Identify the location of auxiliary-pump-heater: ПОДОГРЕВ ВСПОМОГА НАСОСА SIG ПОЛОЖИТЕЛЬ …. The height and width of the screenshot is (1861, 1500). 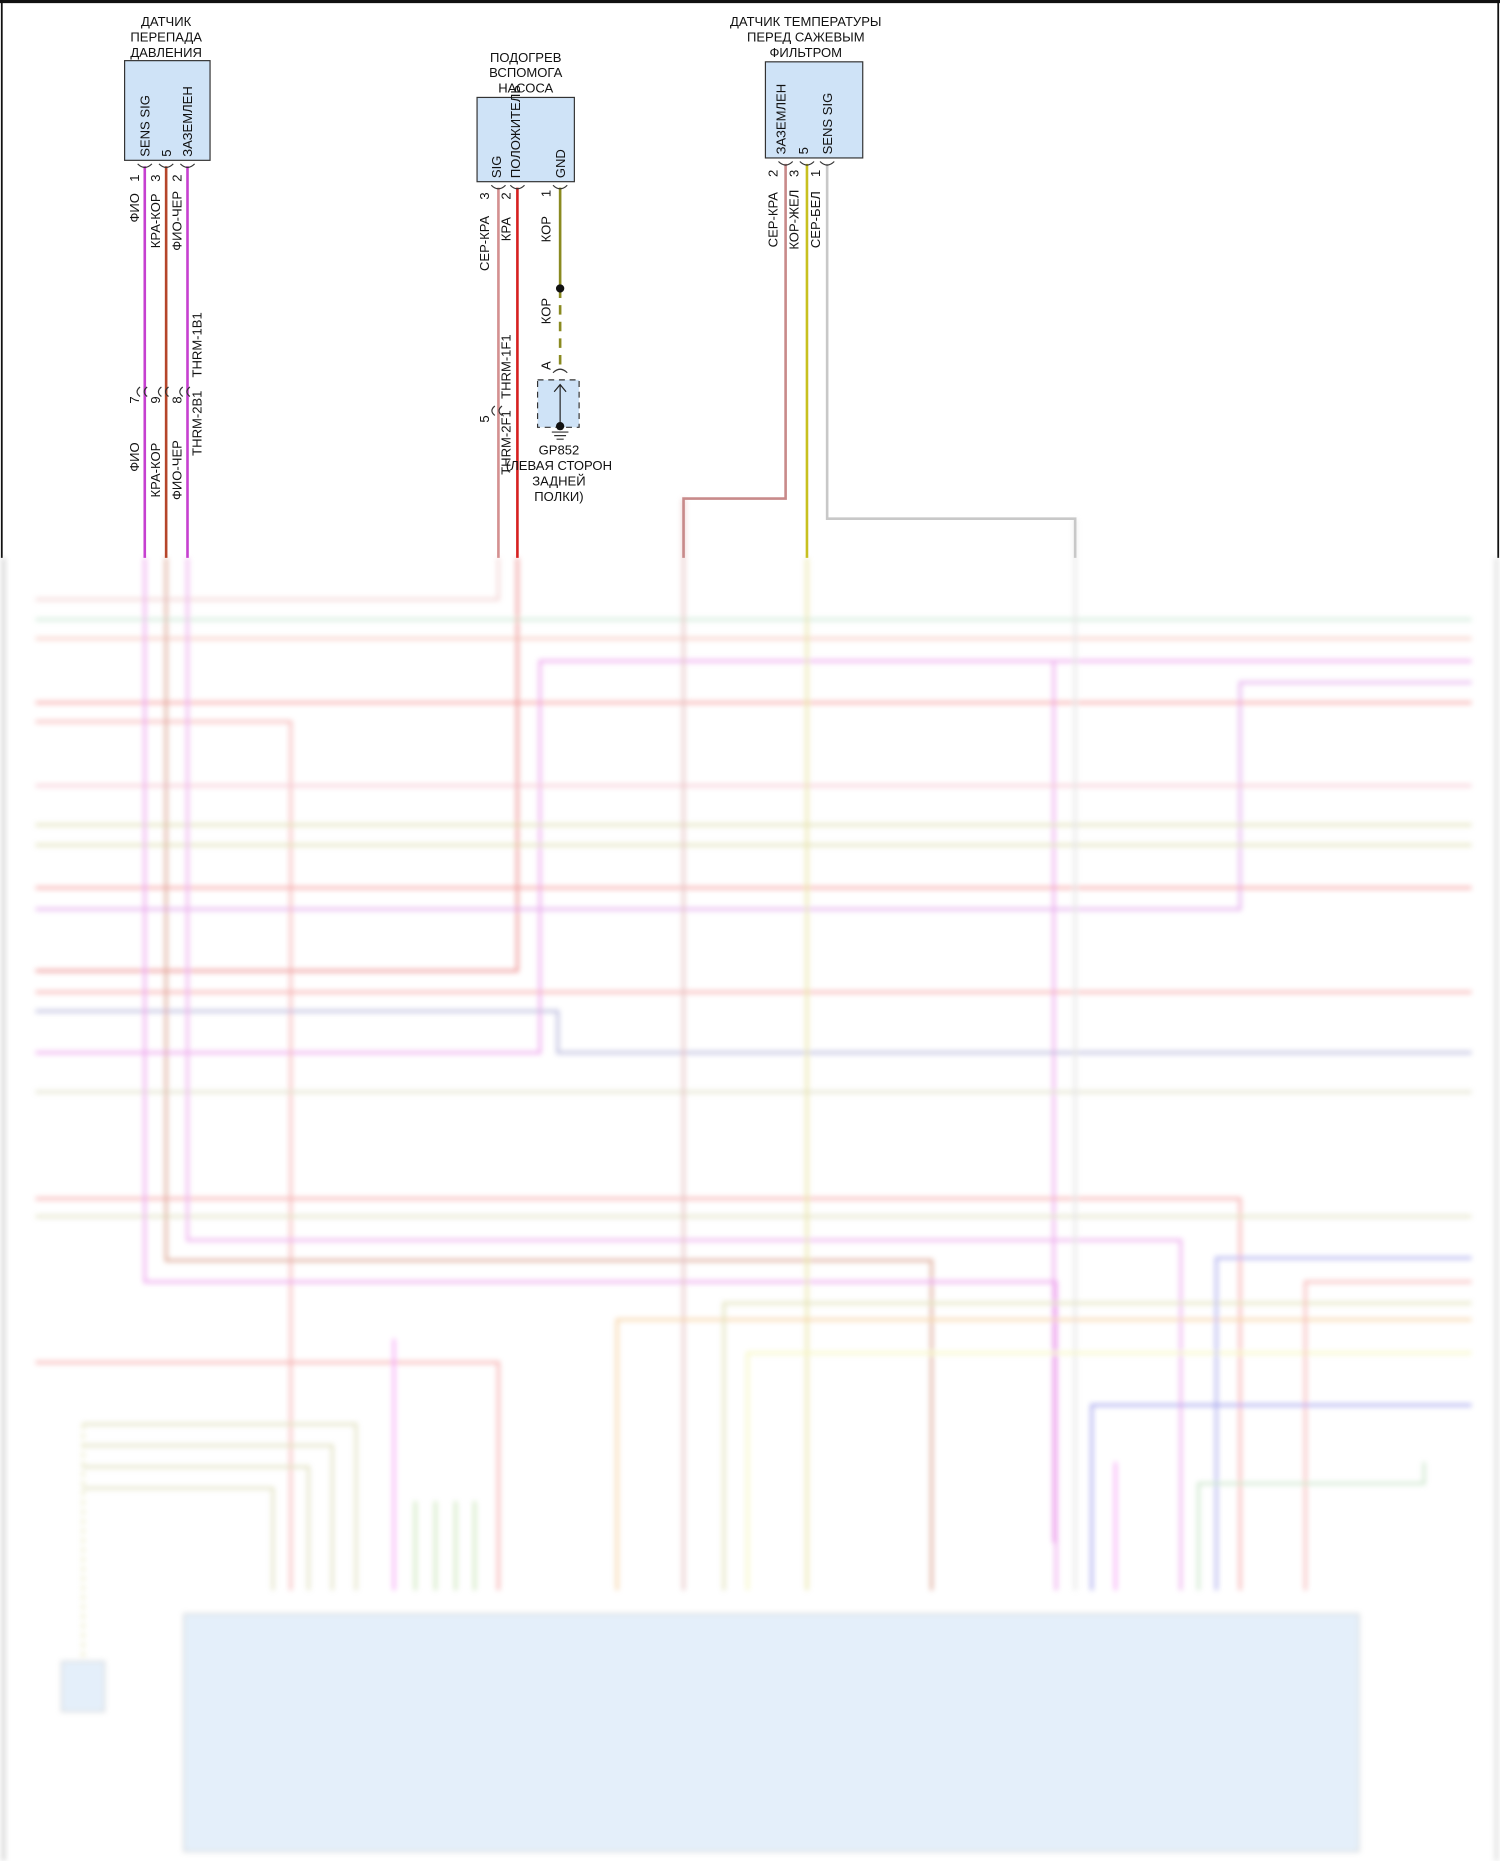
(544, 304).